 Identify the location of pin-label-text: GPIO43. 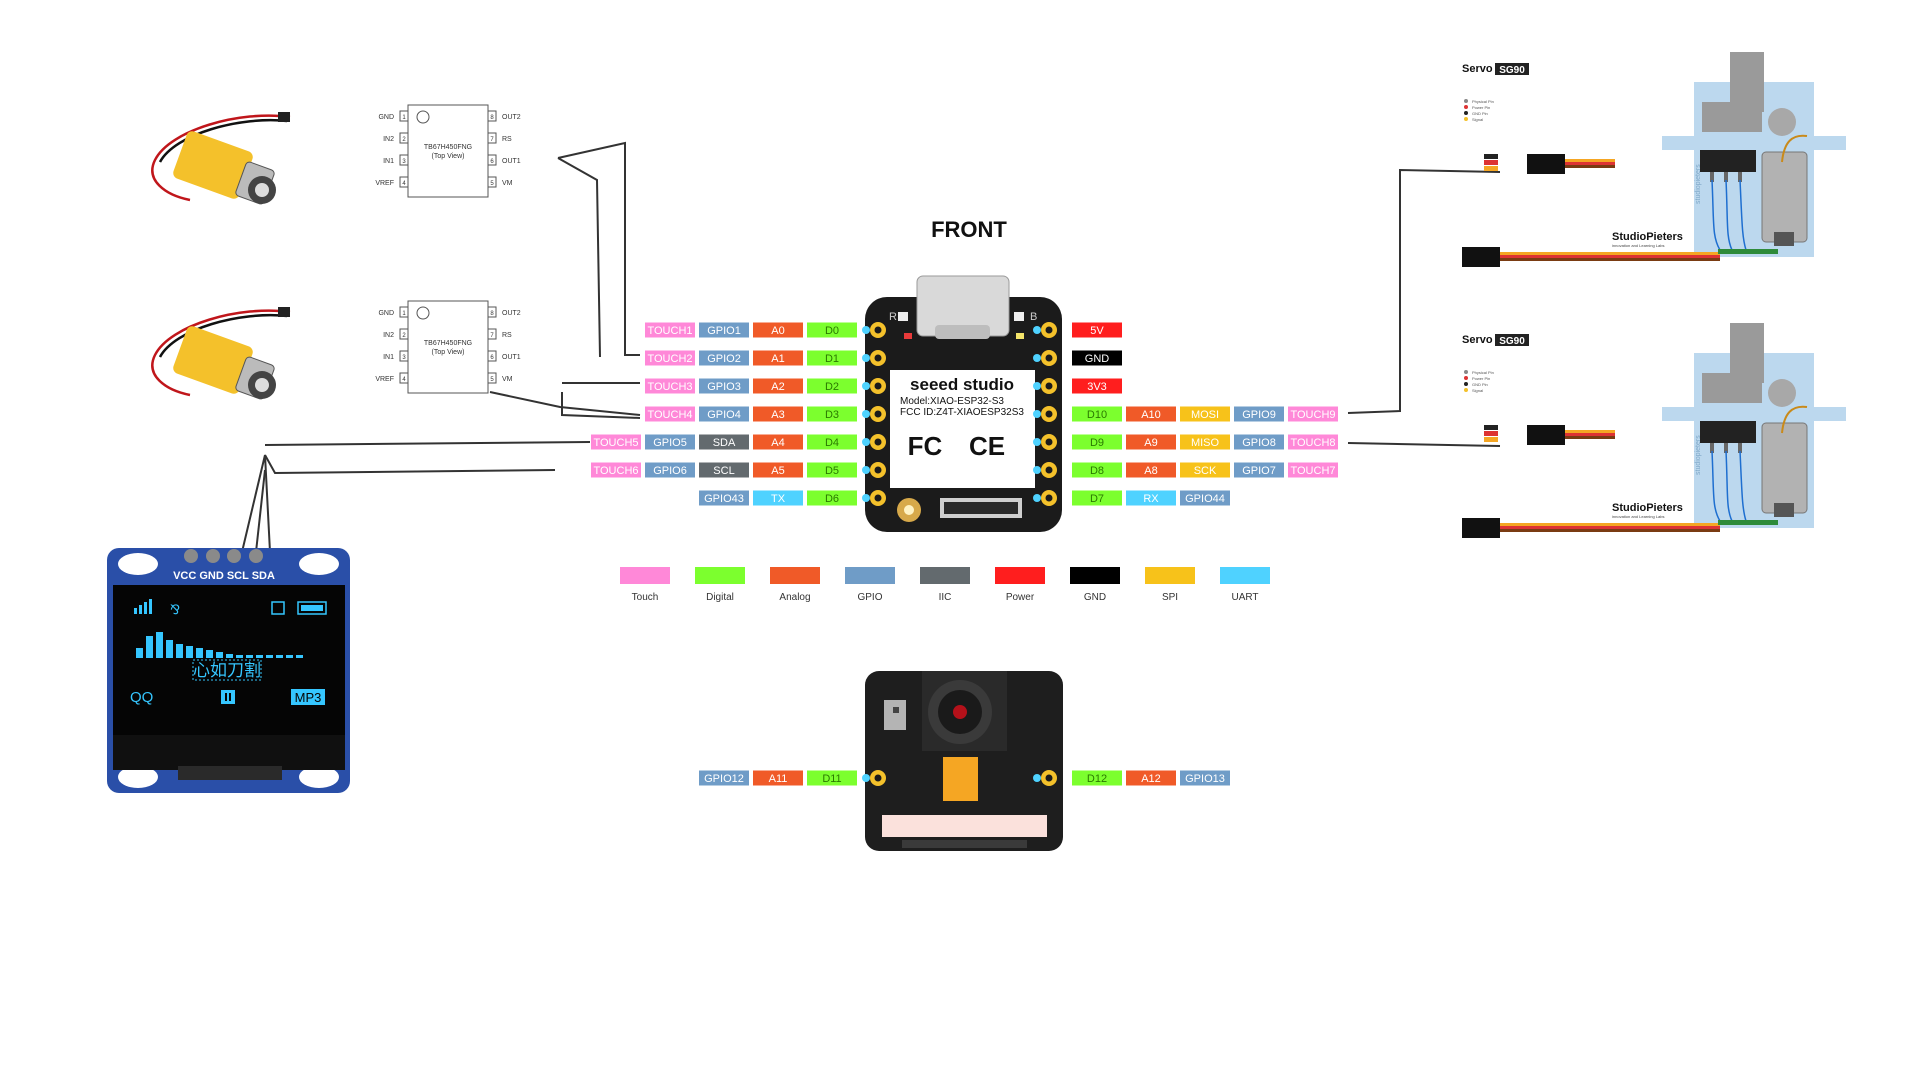
(724, 499).